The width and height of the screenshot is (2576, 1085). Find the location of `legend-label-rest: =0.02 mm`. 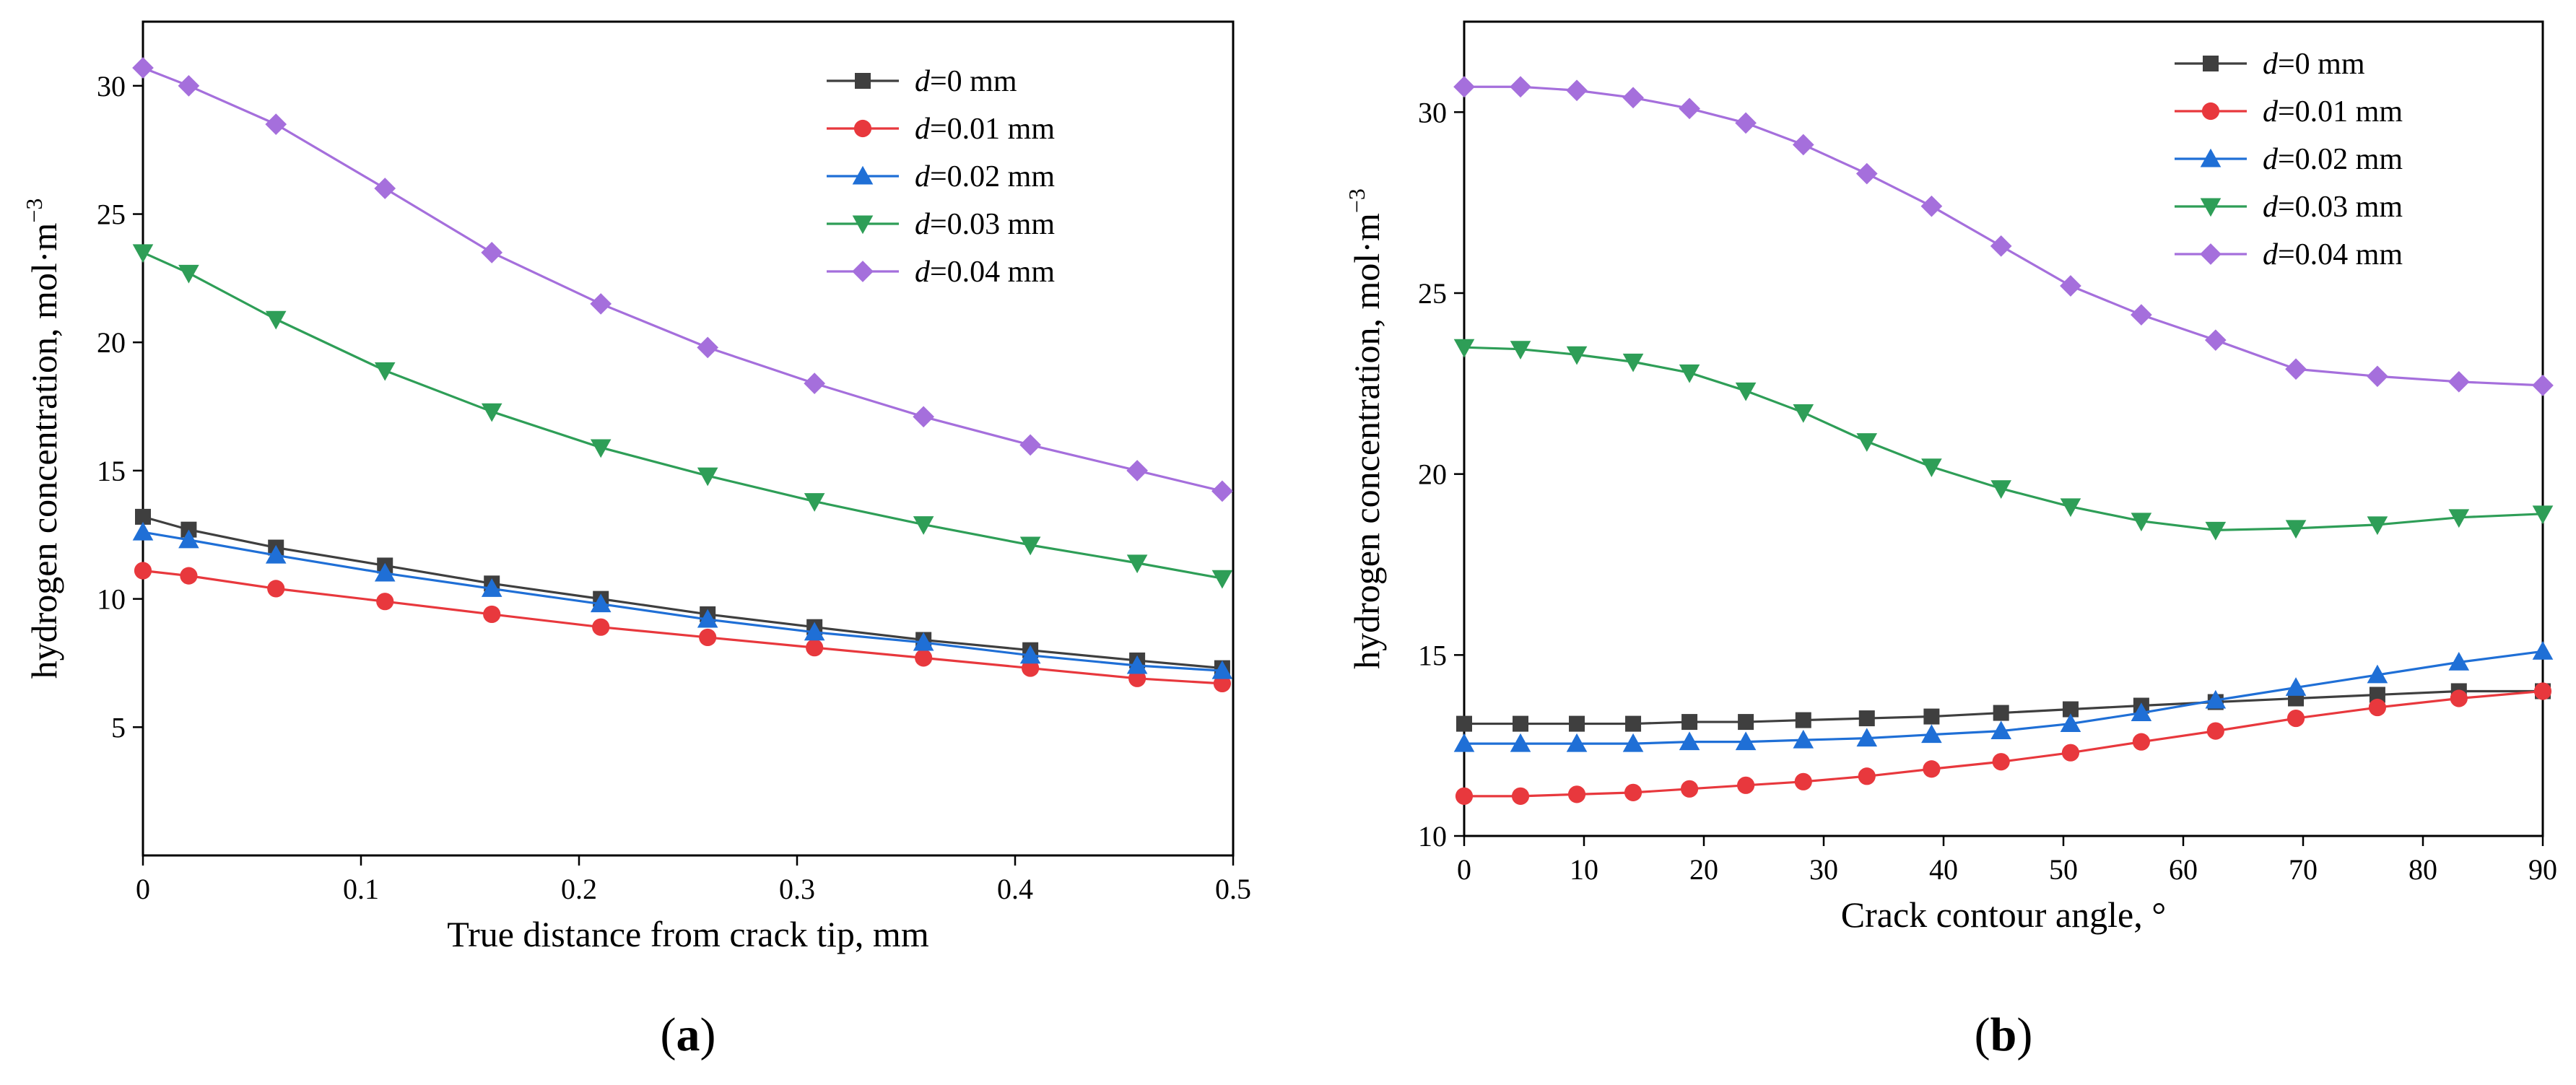

legend-label-rest: =0.02 mm is located at coordinates (992, 176).